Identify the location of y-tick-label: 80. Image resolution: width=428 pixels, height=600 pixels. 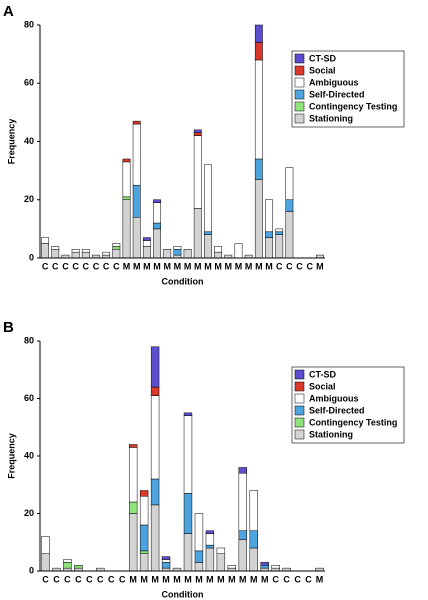
(29, 24).